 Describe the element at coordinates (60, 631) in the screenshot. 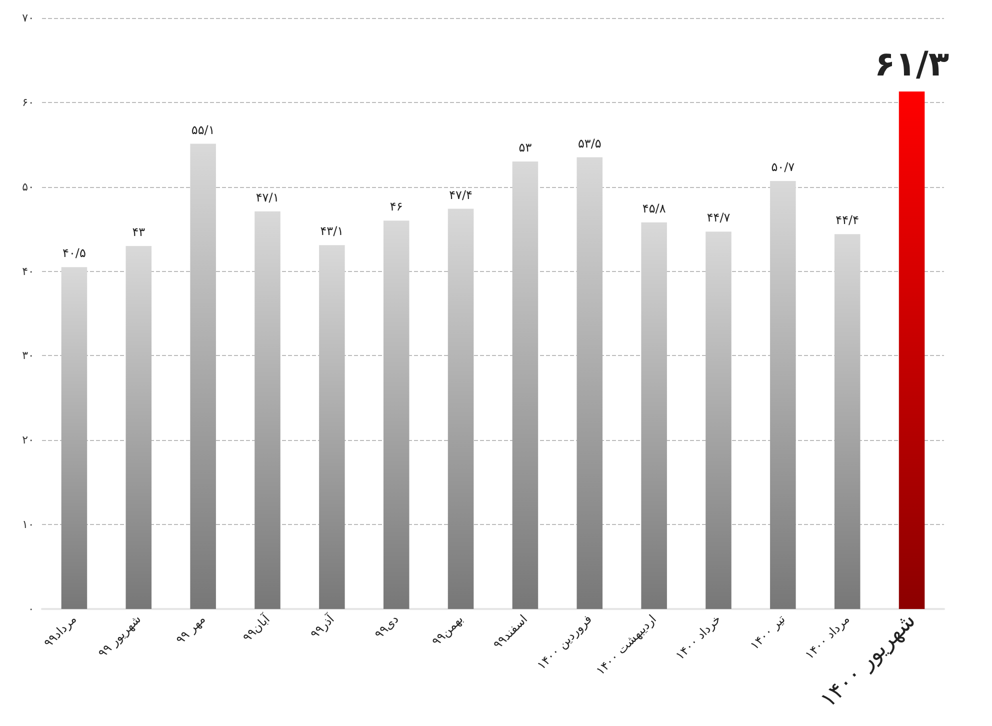

I see `x-tick-label: مرداد۹۹` at that location.